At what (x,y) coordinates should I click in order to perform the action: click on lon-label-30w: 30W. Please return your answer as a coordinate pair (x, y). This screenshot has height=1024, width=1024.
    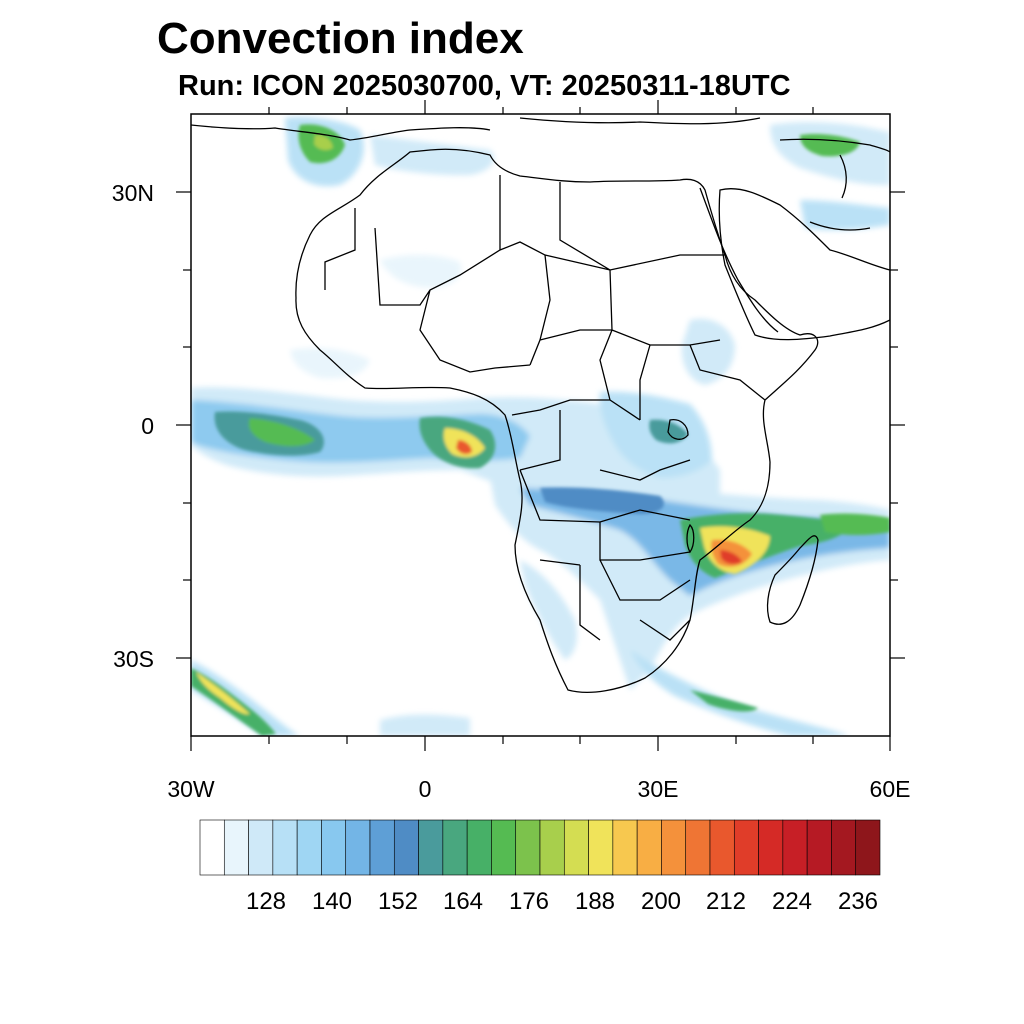
    Looking at the image, I should click on (191, 789).